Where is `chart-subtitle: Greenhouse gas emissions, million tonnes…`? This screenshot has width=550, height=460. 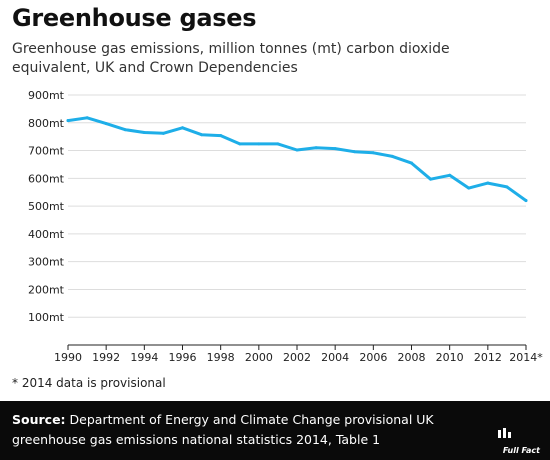
chart-subtitle: Greenhouse gas emissions, million tonnes… is located at coordinates (231, 58).